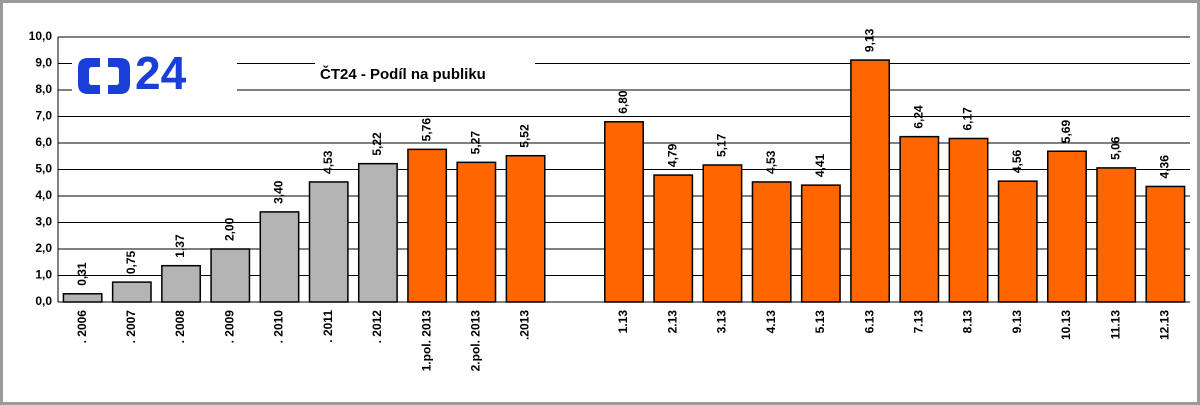 The height and width of the screenshot is (405, 1200). Describe the element at coordinates (1017, 322) in the screenshot. I see `x-tick-label: 9.13` at that location.